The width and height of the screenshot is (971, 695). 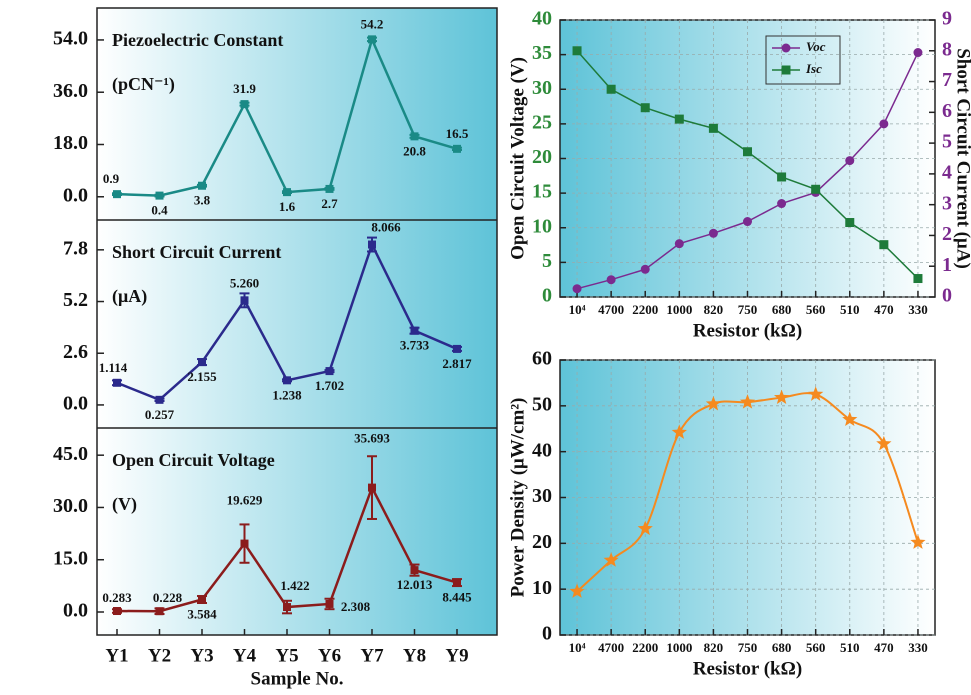 What do you see at coordinates (287, 206) in the screenshot?
I see `data-label: 1.6` at bounding box center [287, 206].